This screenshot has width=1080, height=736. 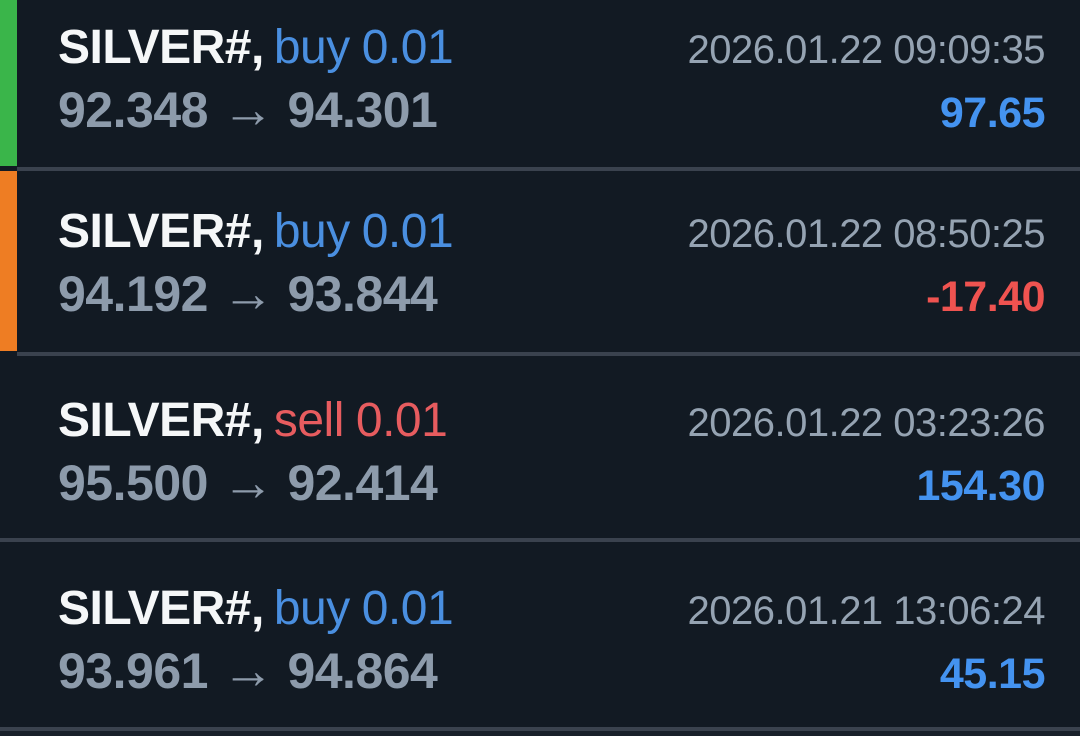 I want to click on trade-title: SILVER#, sell 0.01, so click(x=253, y=420).